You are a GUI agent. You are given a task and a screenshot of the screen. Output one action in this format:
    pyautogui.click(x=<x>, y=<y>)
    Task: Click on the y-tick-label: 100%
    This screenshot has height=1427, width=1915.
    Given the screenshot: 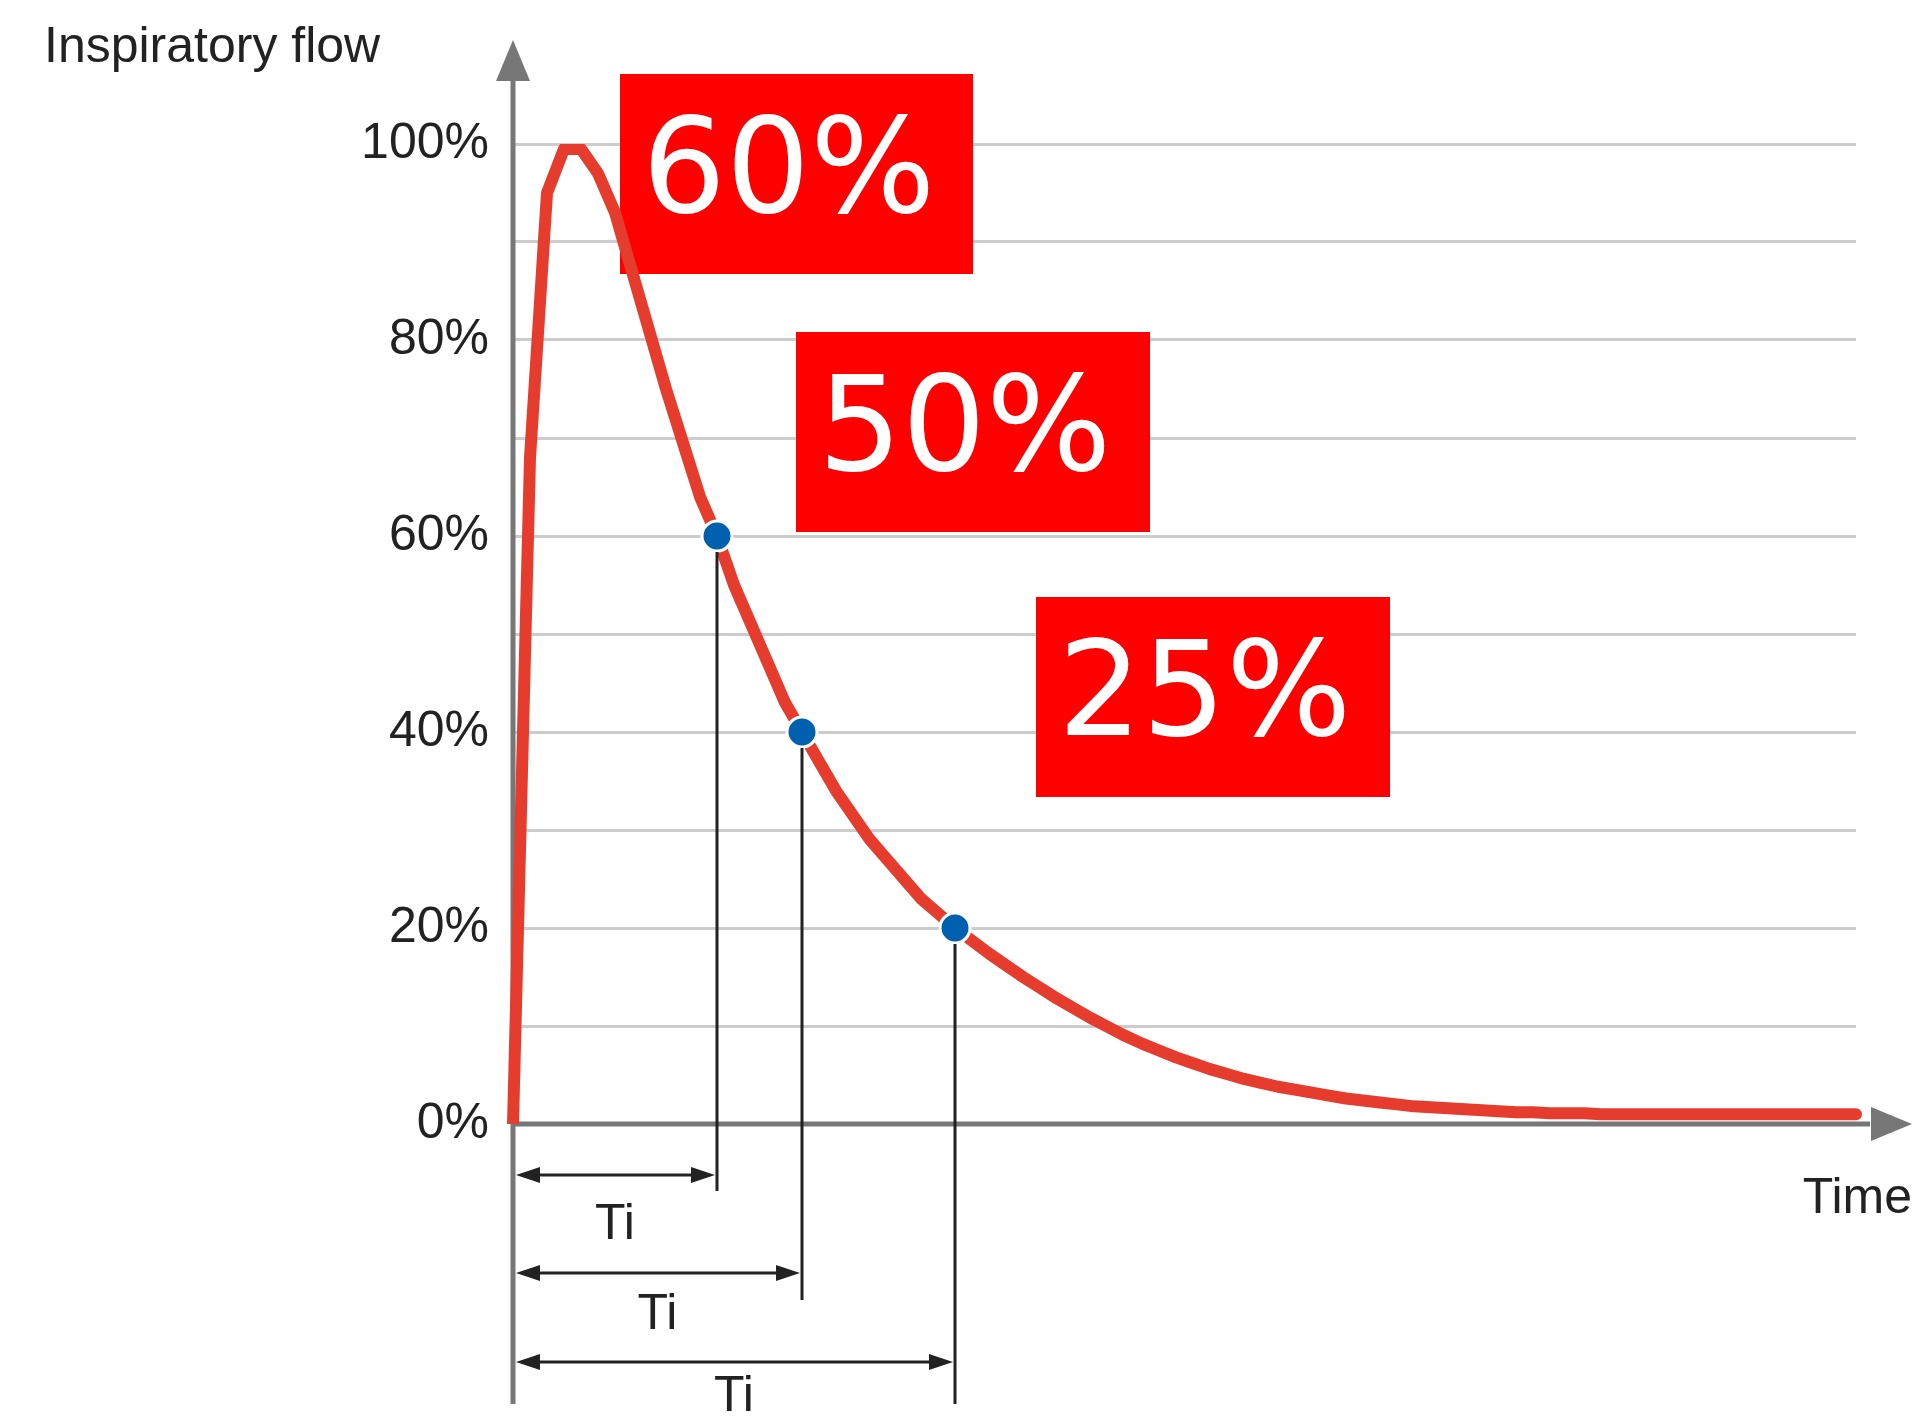 What is the action you would take?
    pyautogui.click(x=425, y=140)
    